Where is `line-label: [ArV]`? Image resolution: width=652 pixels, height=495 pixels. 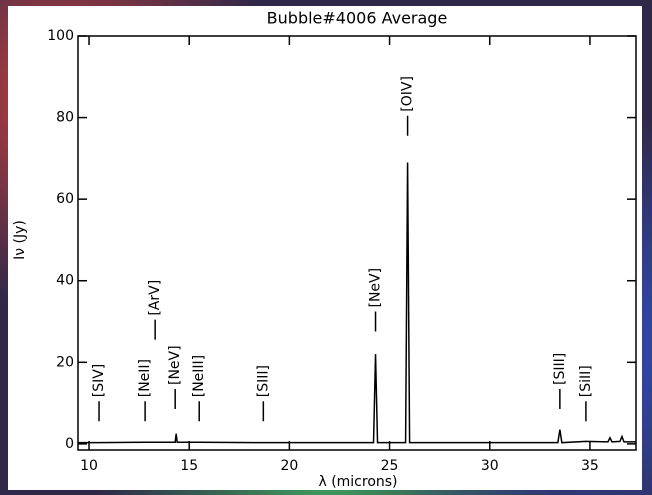
line-label: [ArV] is located at coordinates (155, 298).